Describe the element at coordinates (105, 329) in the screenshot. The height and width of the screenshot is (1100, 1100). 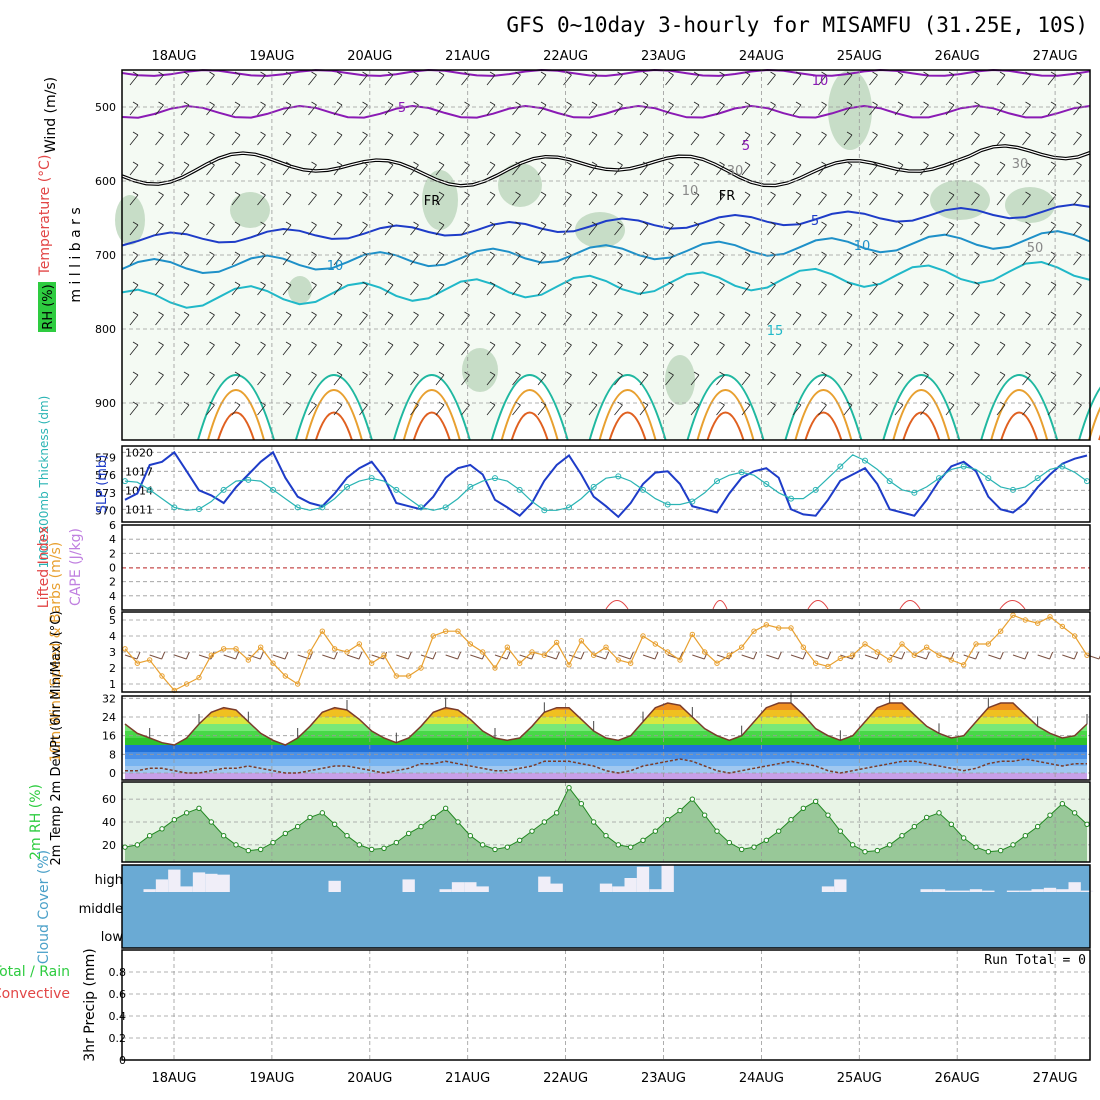
I see `upper-ytick-label: 800` at that location.